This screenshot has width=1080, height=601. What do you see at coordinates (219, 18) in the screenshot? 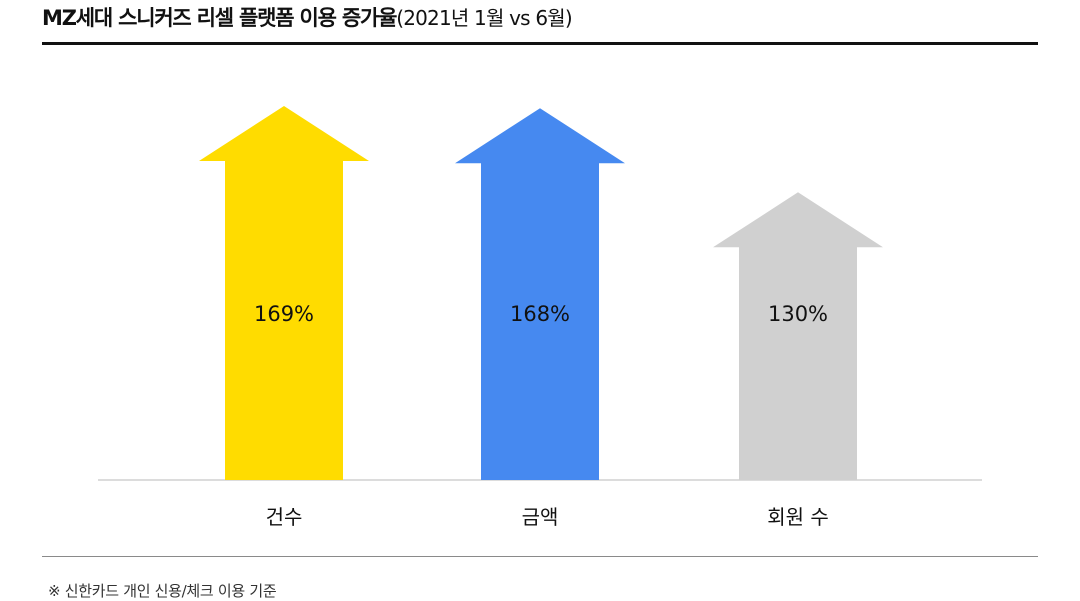
I see `chart-title-main: MZ세대 스니커즈 리셀 플랫폼 이용 증가율` at bounding box center [219, 18].